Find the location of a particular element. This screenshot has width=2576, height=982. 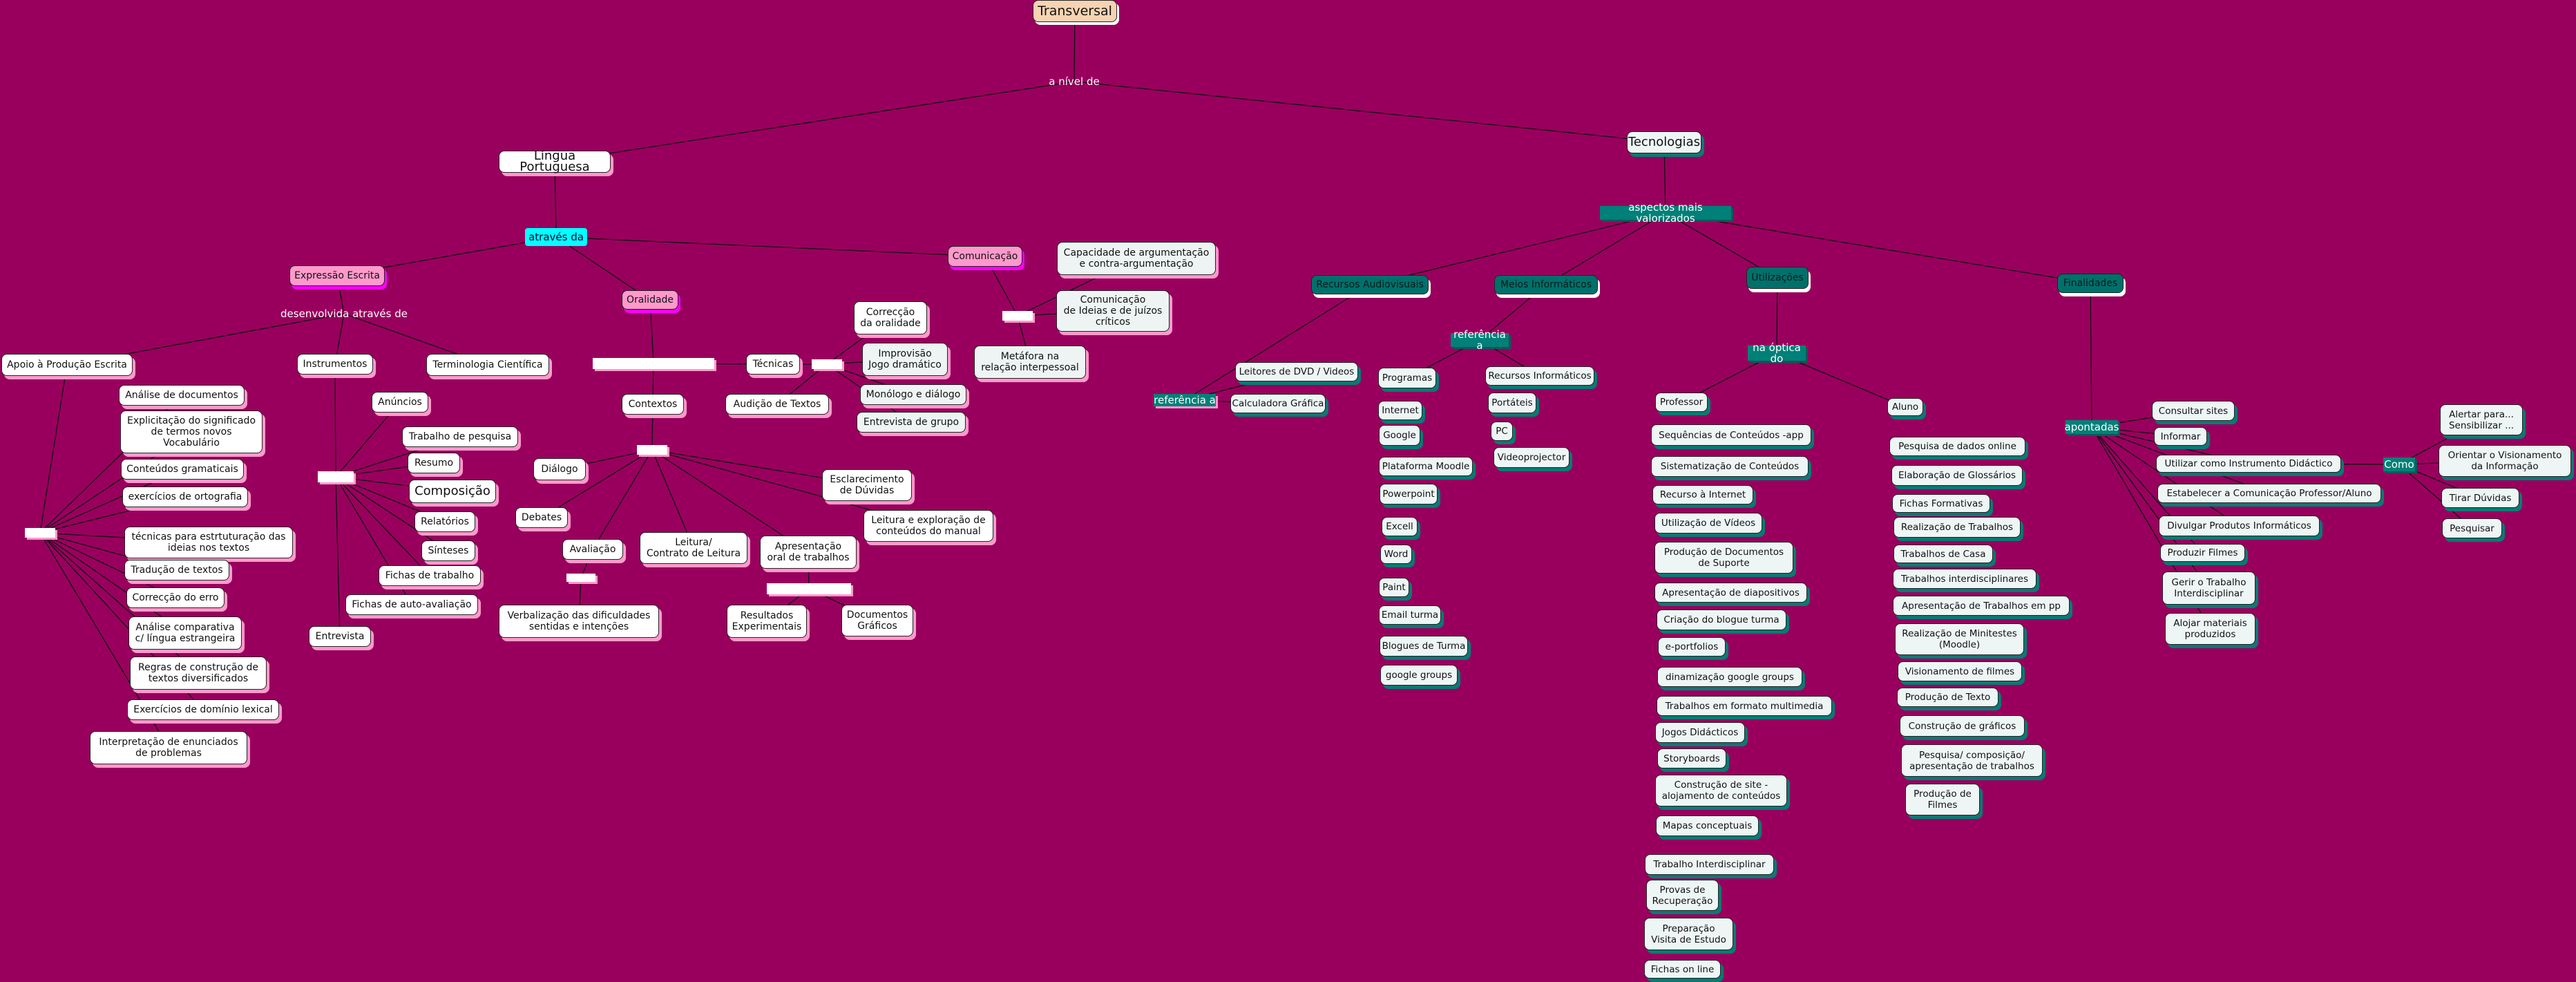

linking-phrase-na-optica-do: na óptica do is located at coordinates (1777, 353).